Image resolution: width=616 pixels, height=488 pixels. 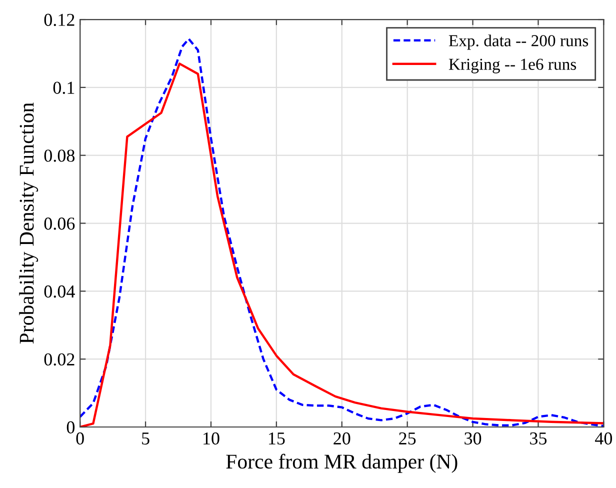 I want to click on y-tick-label: 0.04, so click(x=59, y=291).